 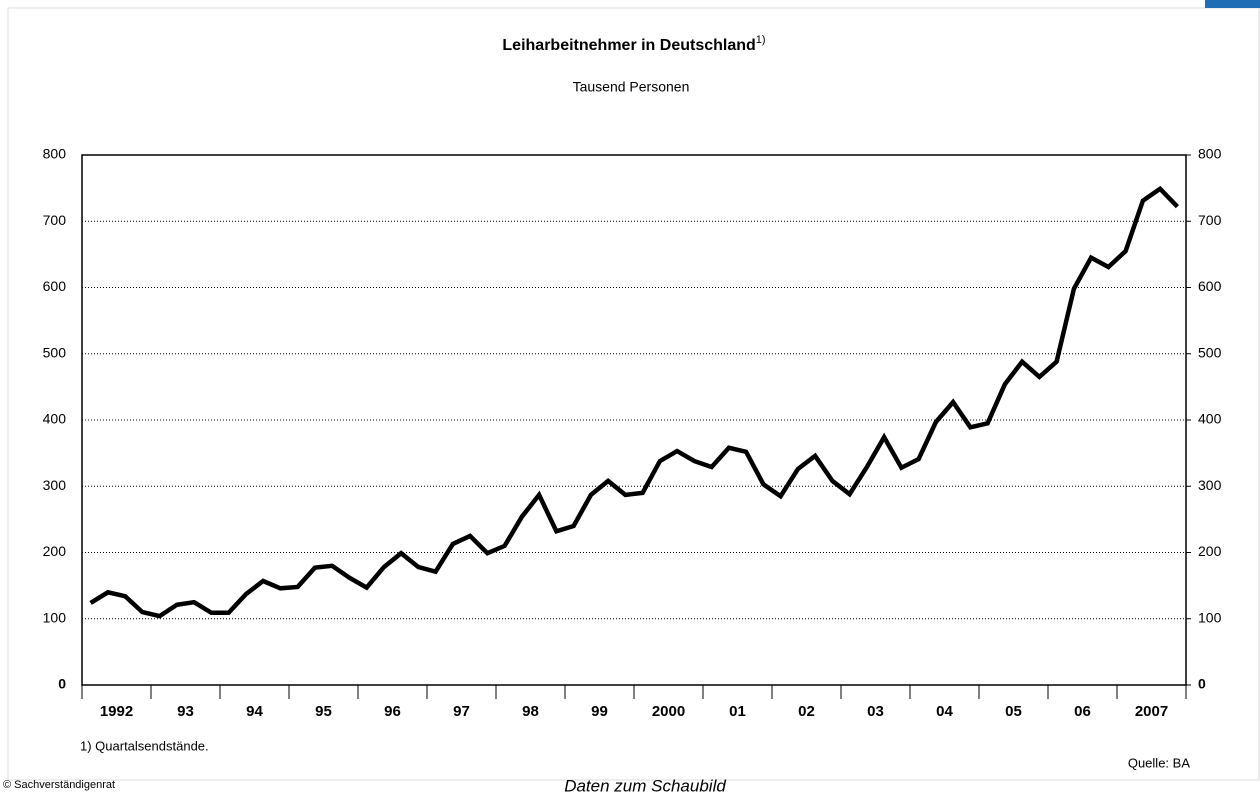 I want to click on x-tick-label: 95, so click(x=323, y=711).